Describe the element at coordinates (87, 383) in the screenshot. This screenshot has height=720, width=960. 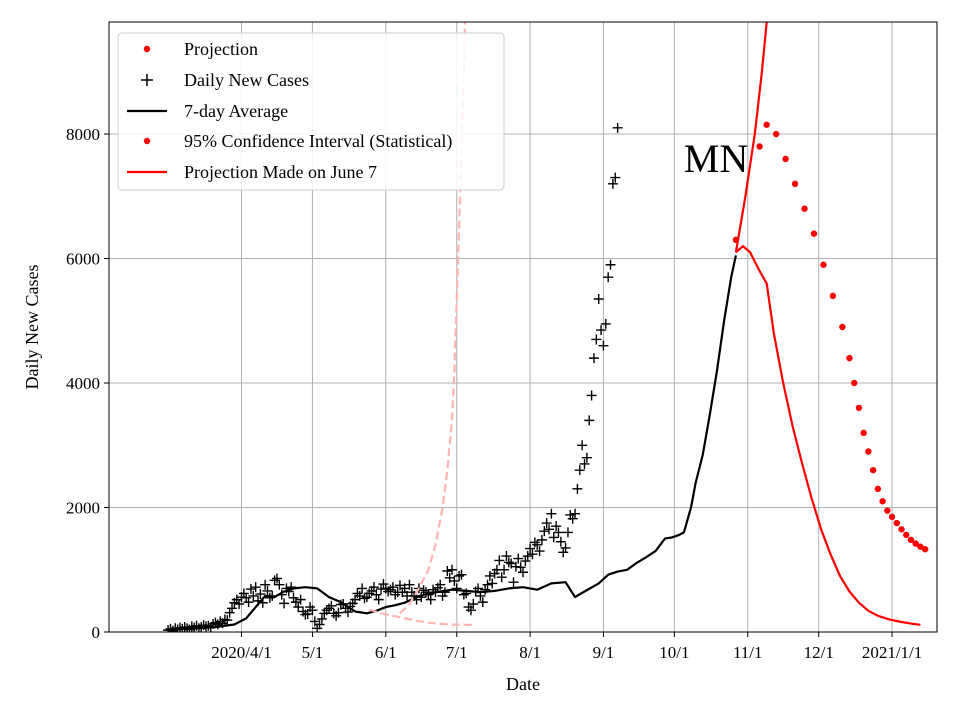
I see `y-axis: 0 2000 4000 6000 8000` at that location.